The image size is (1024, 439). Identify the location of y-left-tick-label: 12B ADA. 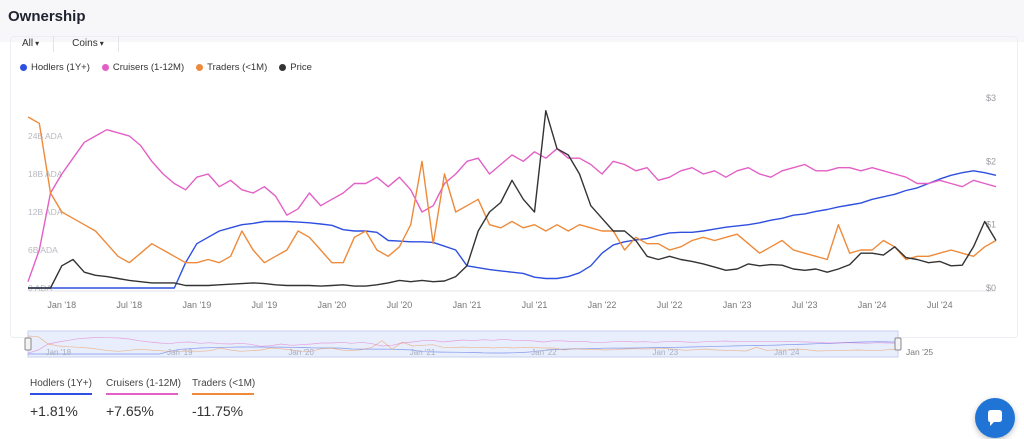
(45, 212).